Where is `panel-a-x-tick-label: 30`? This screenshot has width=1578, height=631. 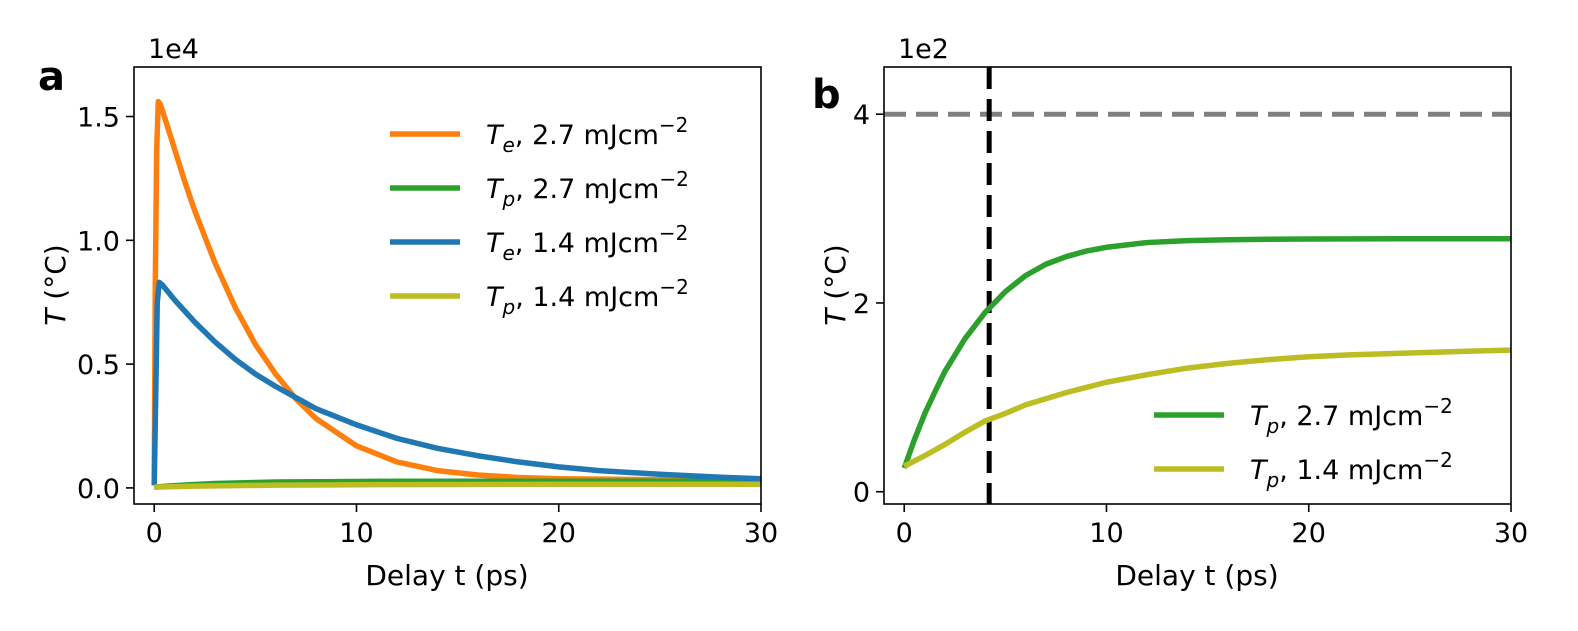
panel-a-x-tick-label: 30 is located at coordinates (761, 533).